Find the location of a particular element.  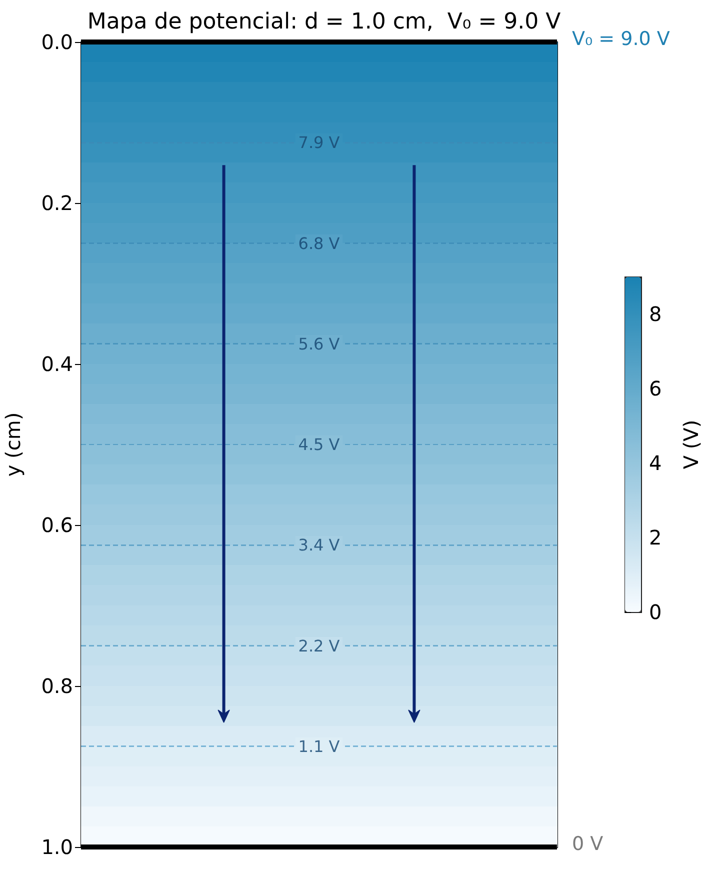

text: V₀ = 9.0 V is located at coordinates (621, 39).